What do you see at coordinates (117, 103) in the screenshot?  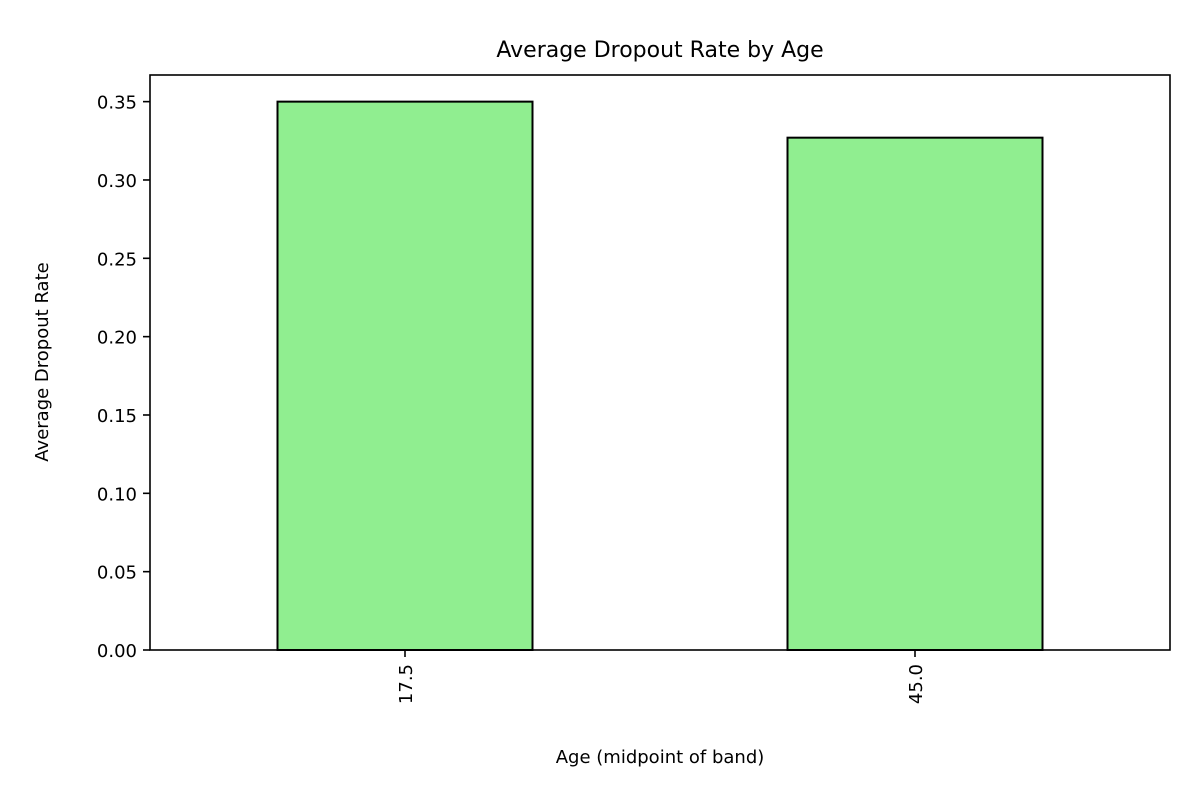 I see `y-tick-label: 0.35` at bounding box center [117, 103].